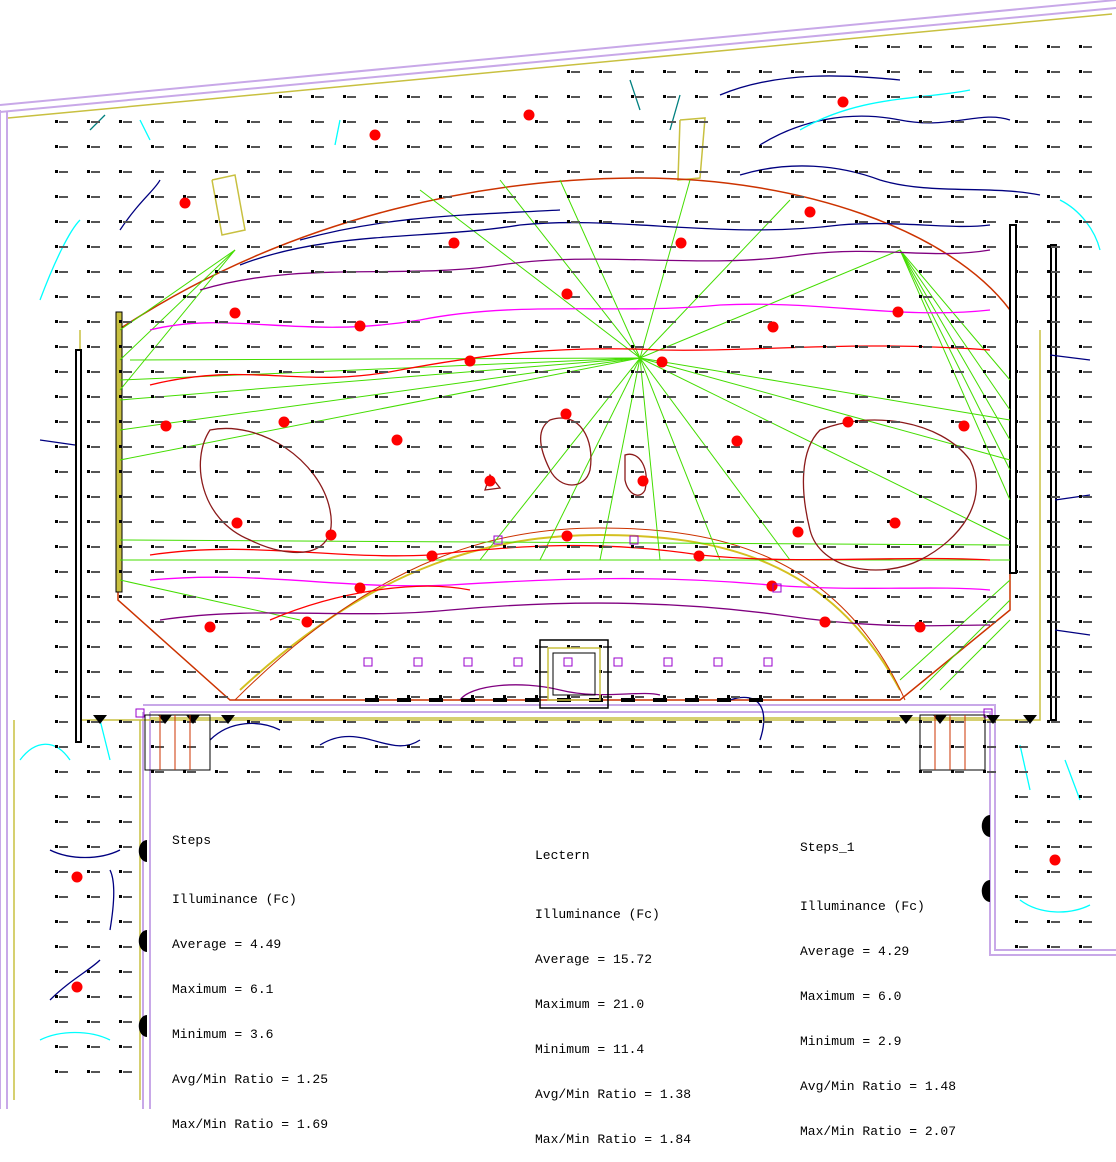  I want to click on footlight-marker, so click(906, 719).